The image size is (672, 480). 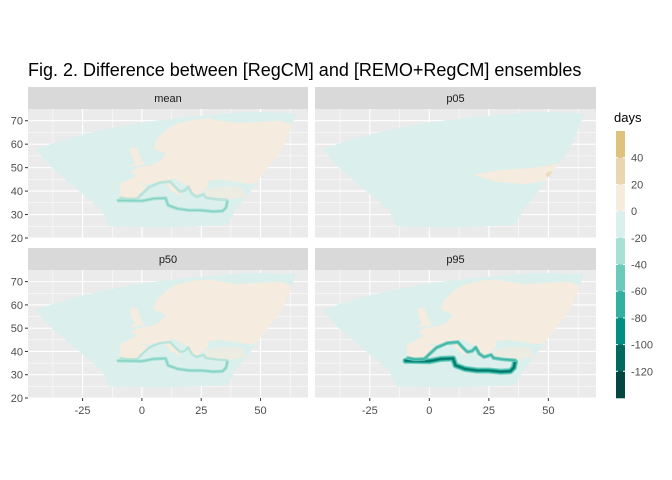 I want to click on legend-label: -120, so click(x=642, y=372).